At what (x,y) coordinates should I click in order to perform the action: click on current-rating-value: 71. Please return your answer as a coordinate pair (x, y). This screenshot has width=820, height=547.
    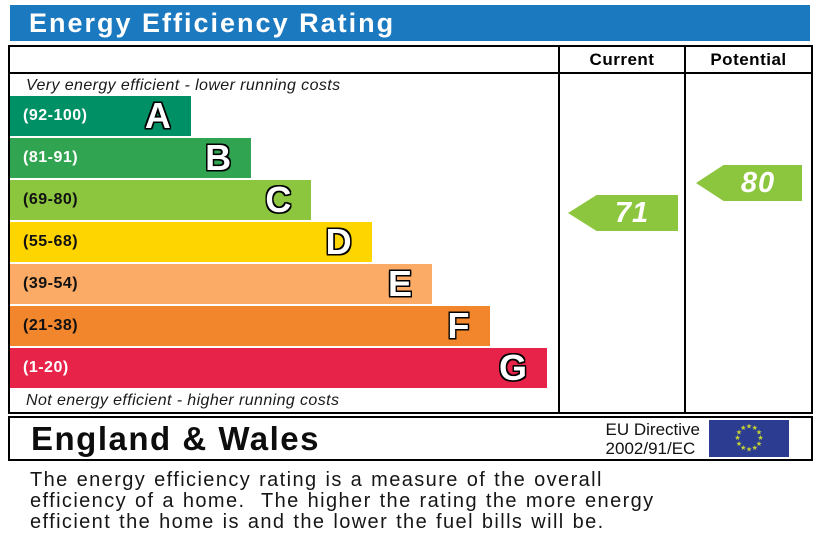
    Looking at the image, I should click on (632, 212).